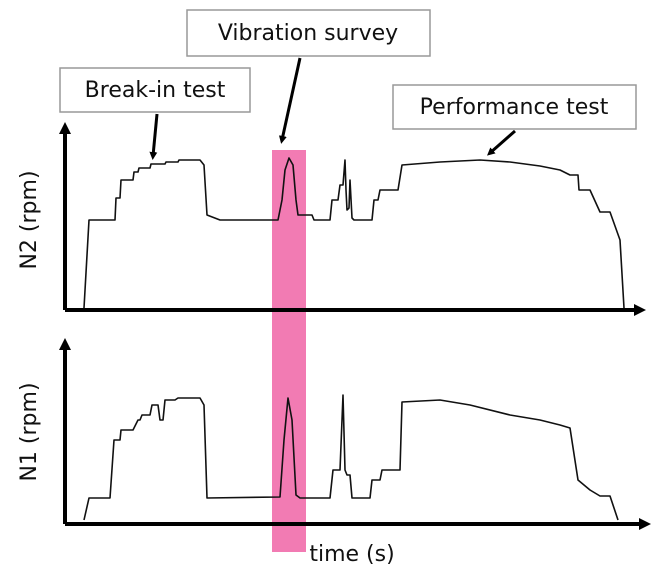  I want to click on callout-label: Performance test, so click(514, 107).